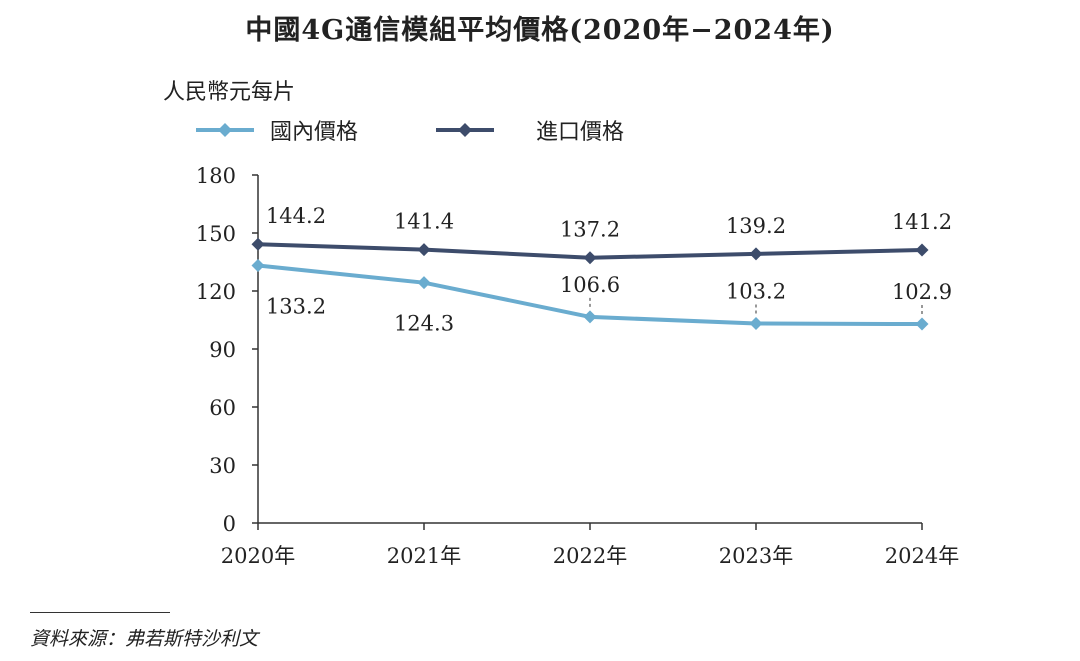 The image size is (1080, 661). What do you see at coordinates (922, 292) in the screenshot?
I see `data-label-domestic: 102.9` at bounding box center [922, 292].